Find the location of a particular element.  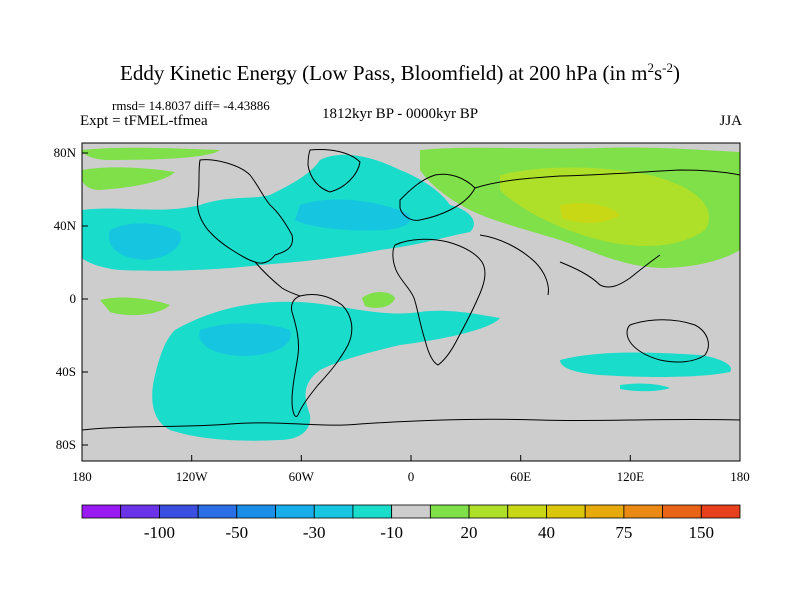

lat-axis: 80N 40N 0 40S 80S is located at coordinates (71, 298).